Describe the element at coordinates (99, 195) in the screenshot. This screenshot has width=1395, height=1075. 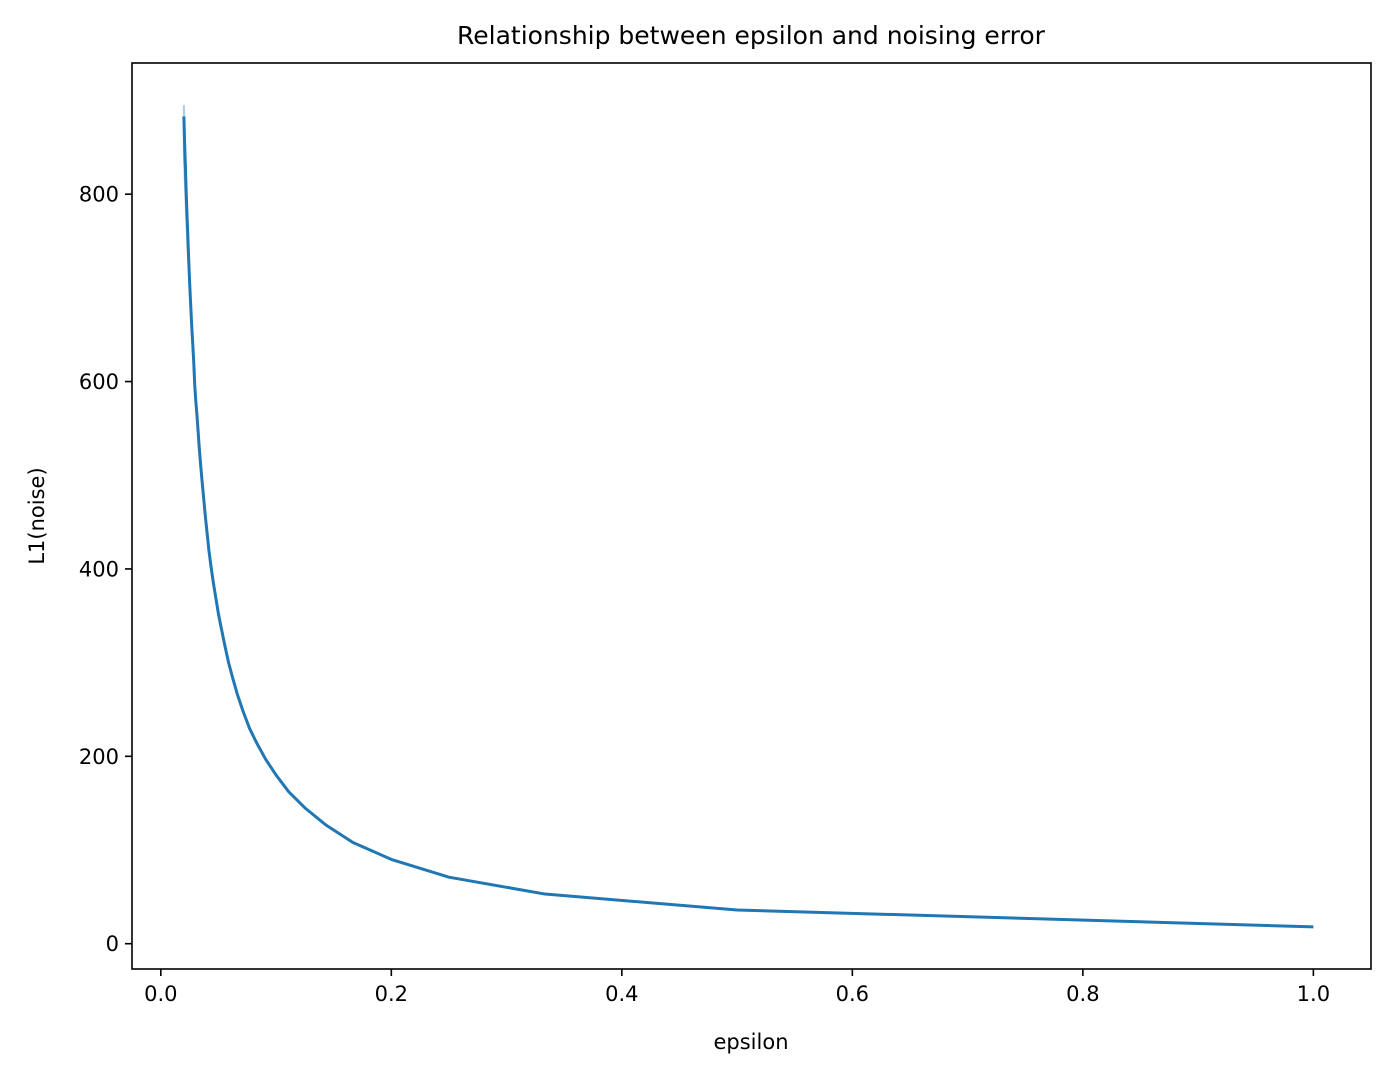
I see `y-tick-label: 800` at that location.